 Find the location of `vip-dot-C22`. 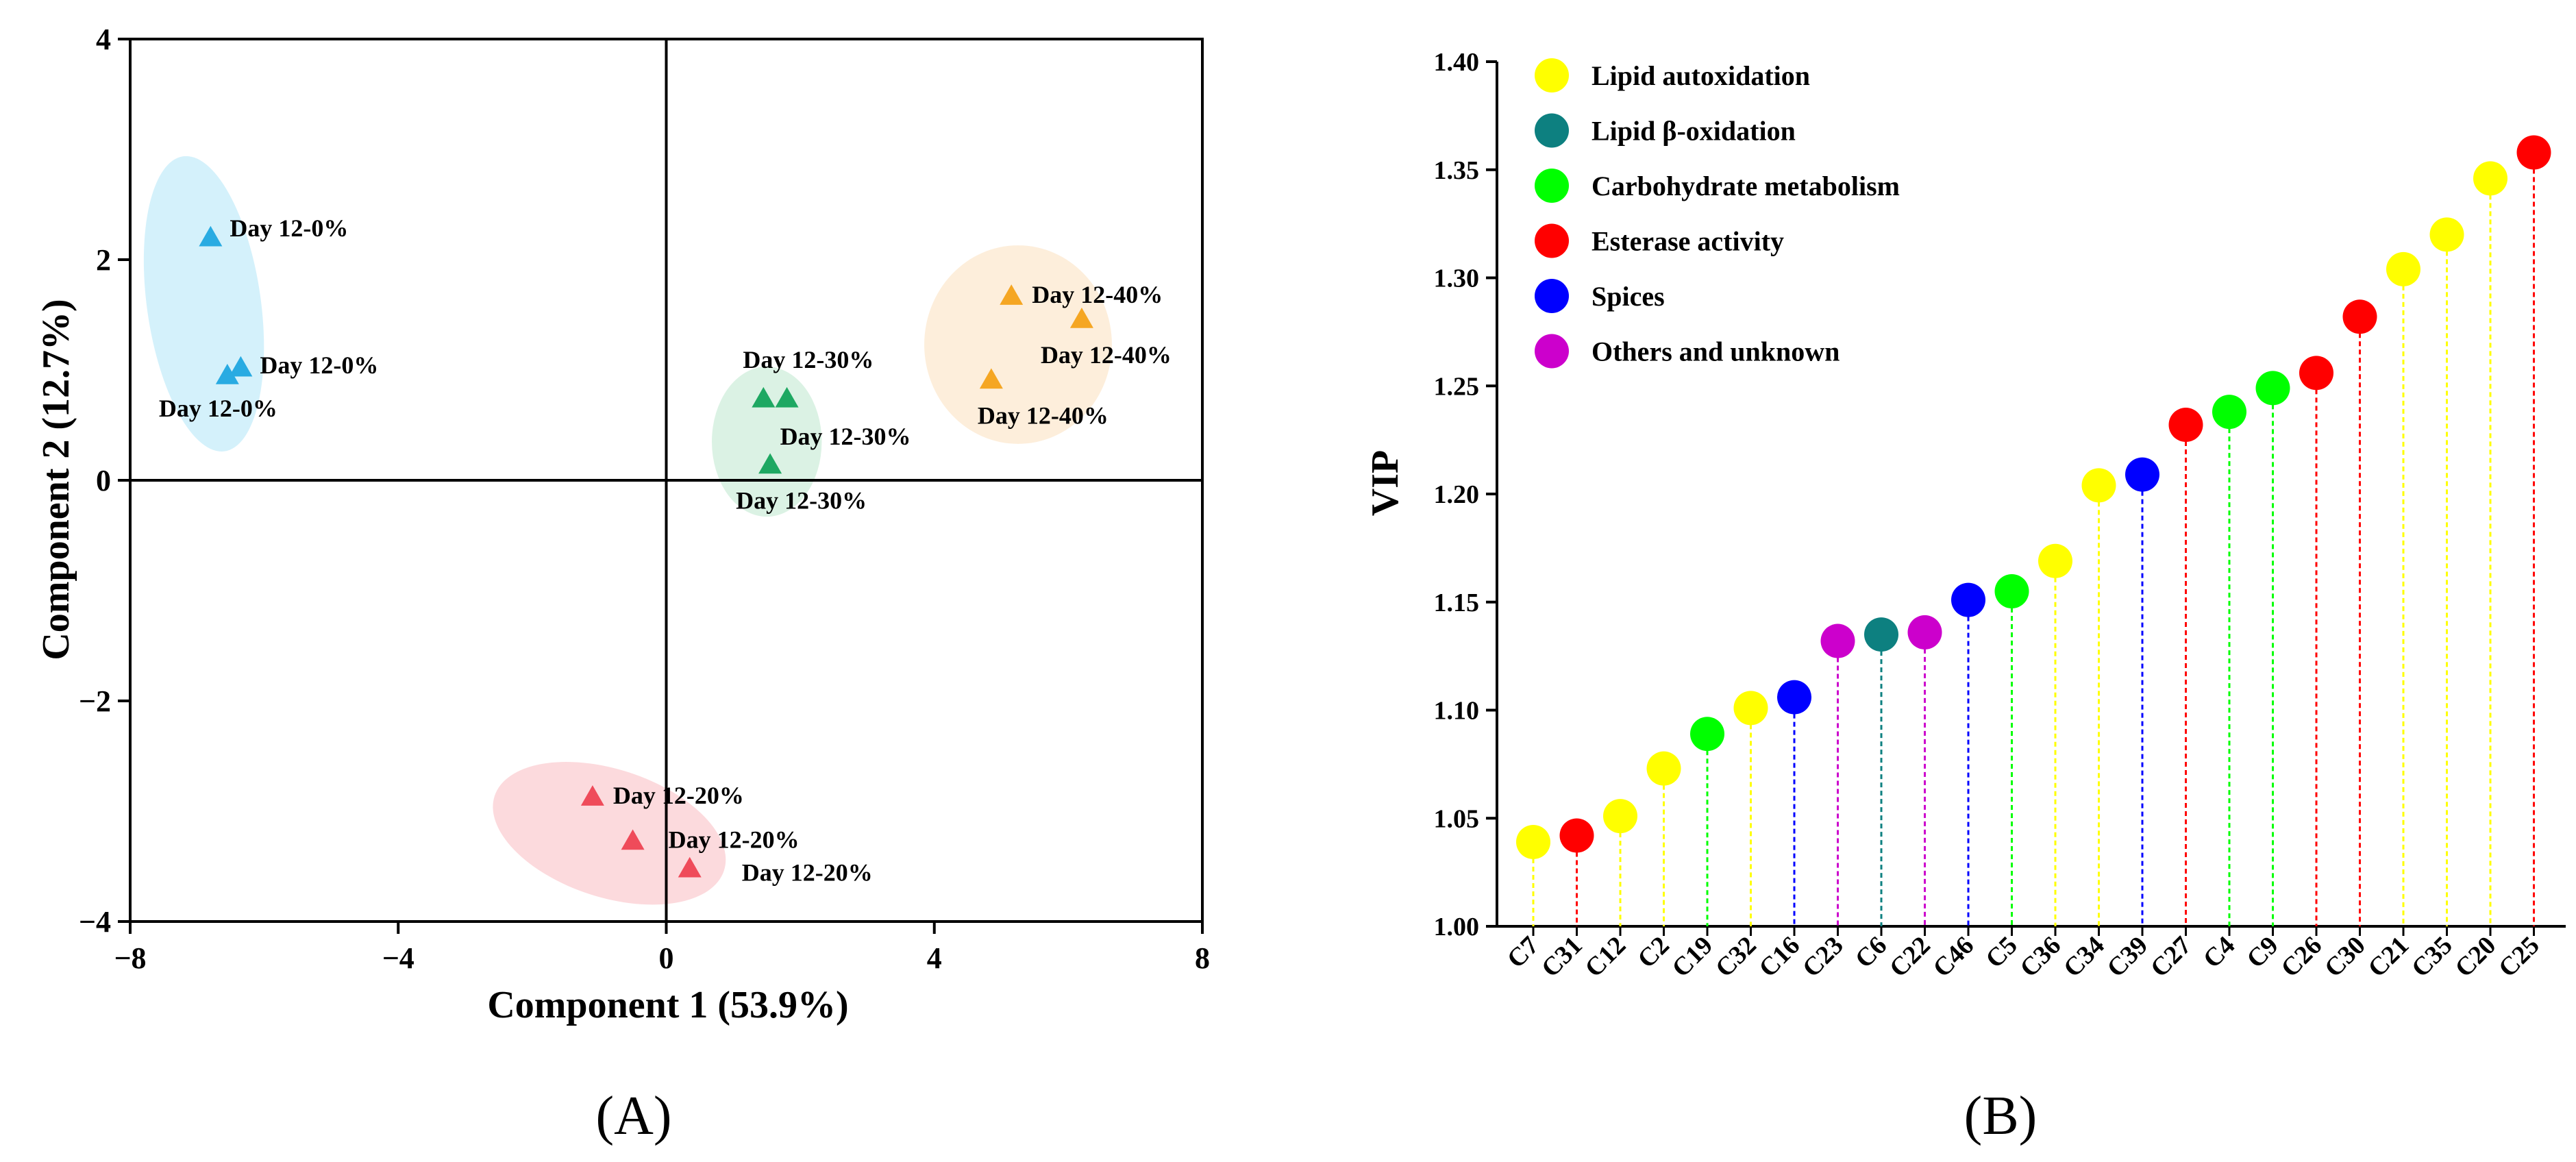

vip-dot-C22 is located at coordinates (1924, 632).